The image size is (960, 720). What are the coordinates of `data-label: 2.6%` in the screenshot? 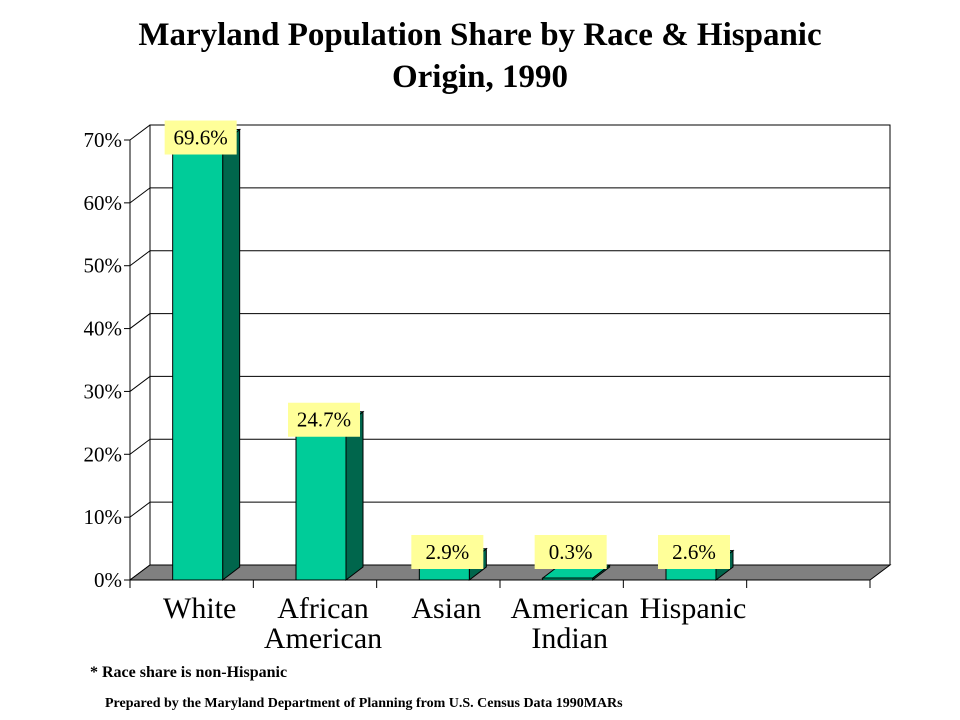 It's located at (694, 552).